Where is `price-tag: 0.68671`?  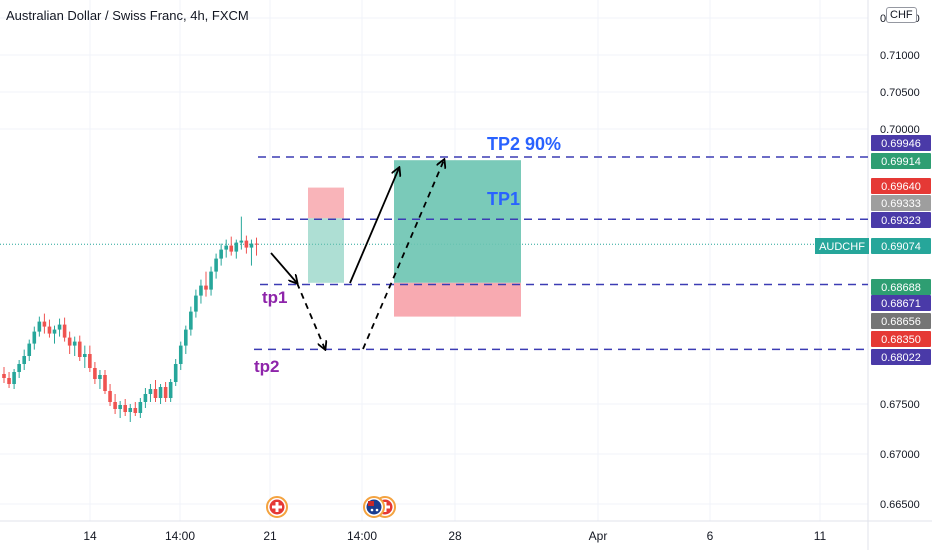
price-tag: 0.68671 is located at coordinates (901, 303).